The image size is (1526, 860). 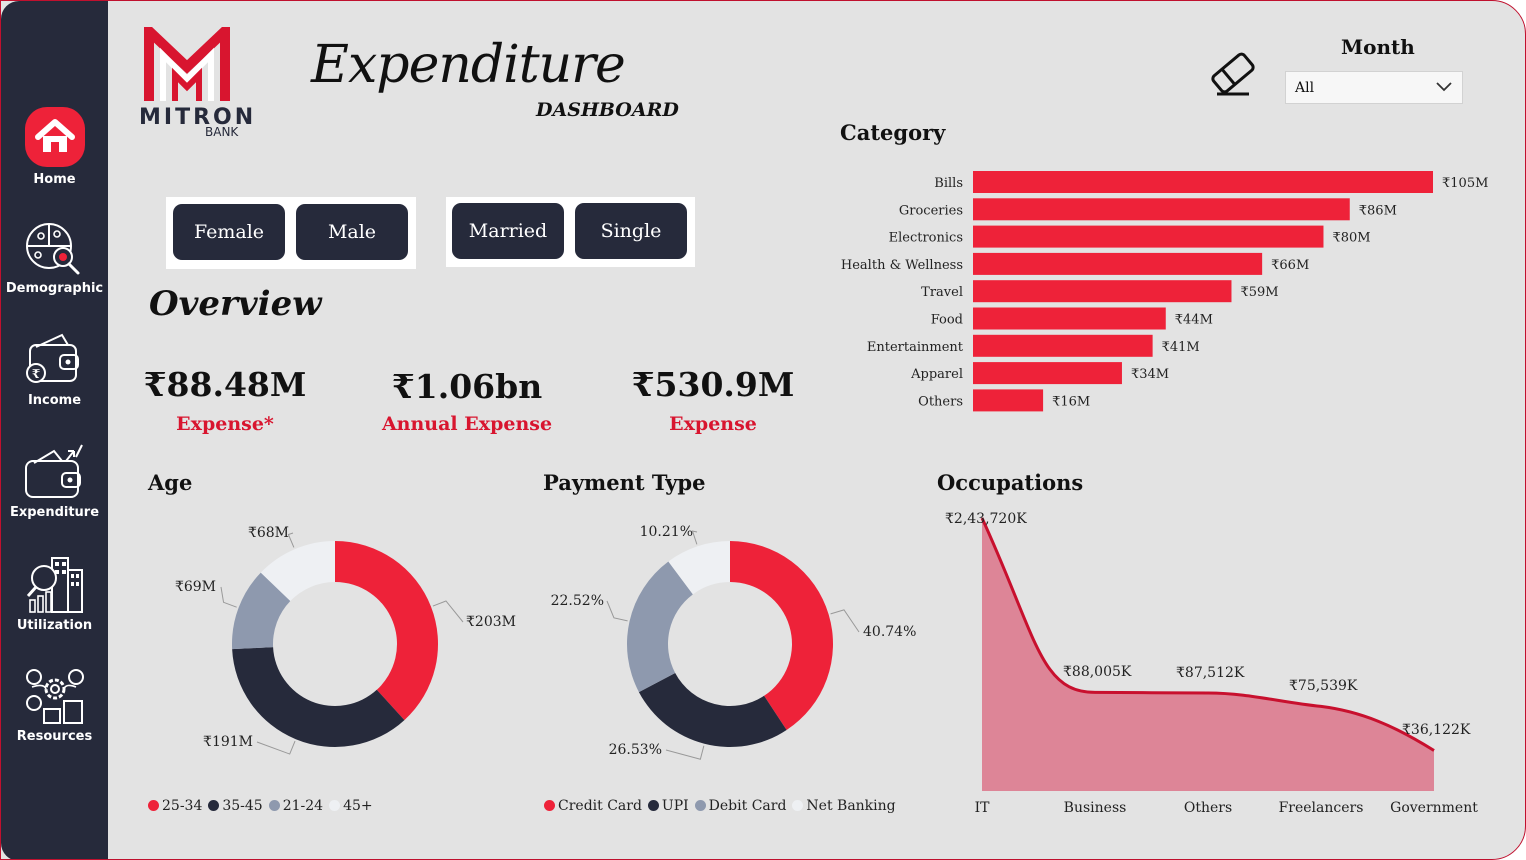 What do you see at coordinates (666, 532) in the screenshot?
I see `payment-data-label: 10.21%` at bounding box center [666, 532].